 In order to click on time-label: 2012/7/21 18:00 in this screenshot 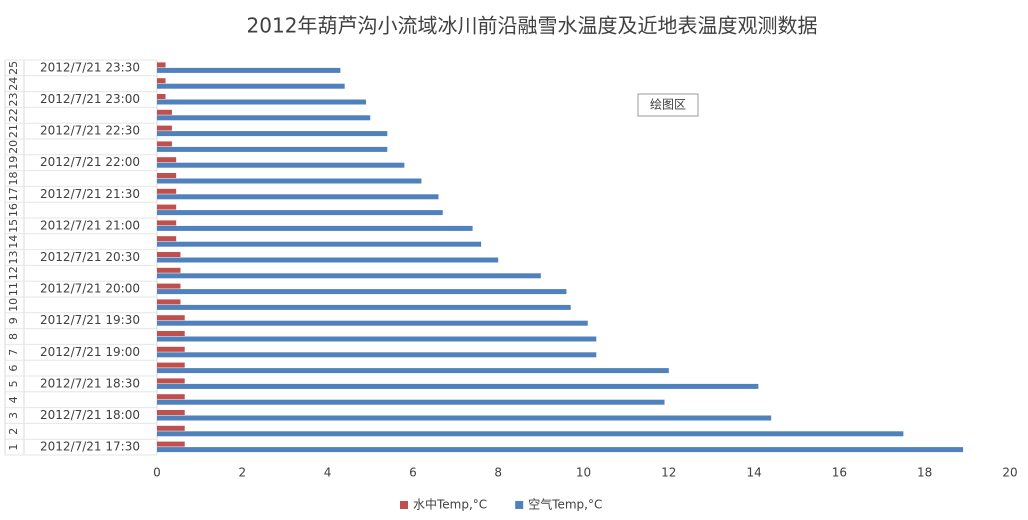, I will do `click(90, 415)`.